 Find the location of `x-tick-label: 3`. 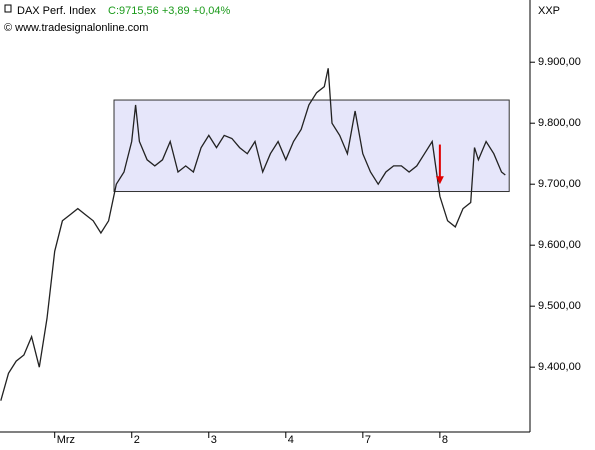

x-tick-label: 3 is located at coordinates (214, 440).